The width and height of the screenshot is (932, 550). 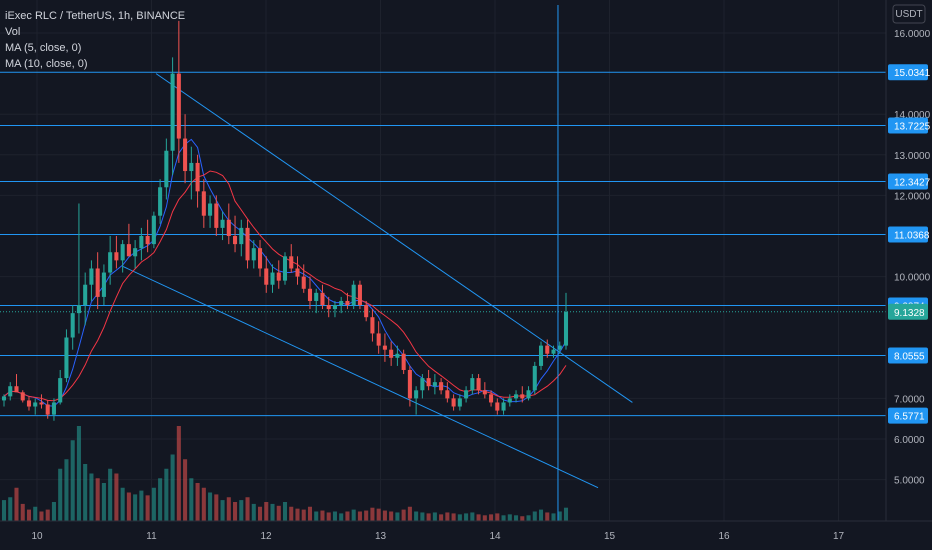 What do you see at coordinates (13, 32) in the screenshot?
I see `legend-vol: Vol` at bounding box center [13, 32].